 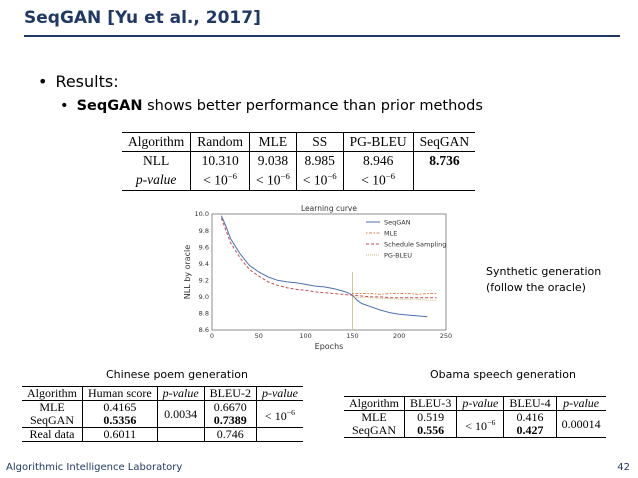 What do you see at coordinates (230, 407) in the screenshot?
I see `table-cell: 0.6670` at bounding box center [230, 407].